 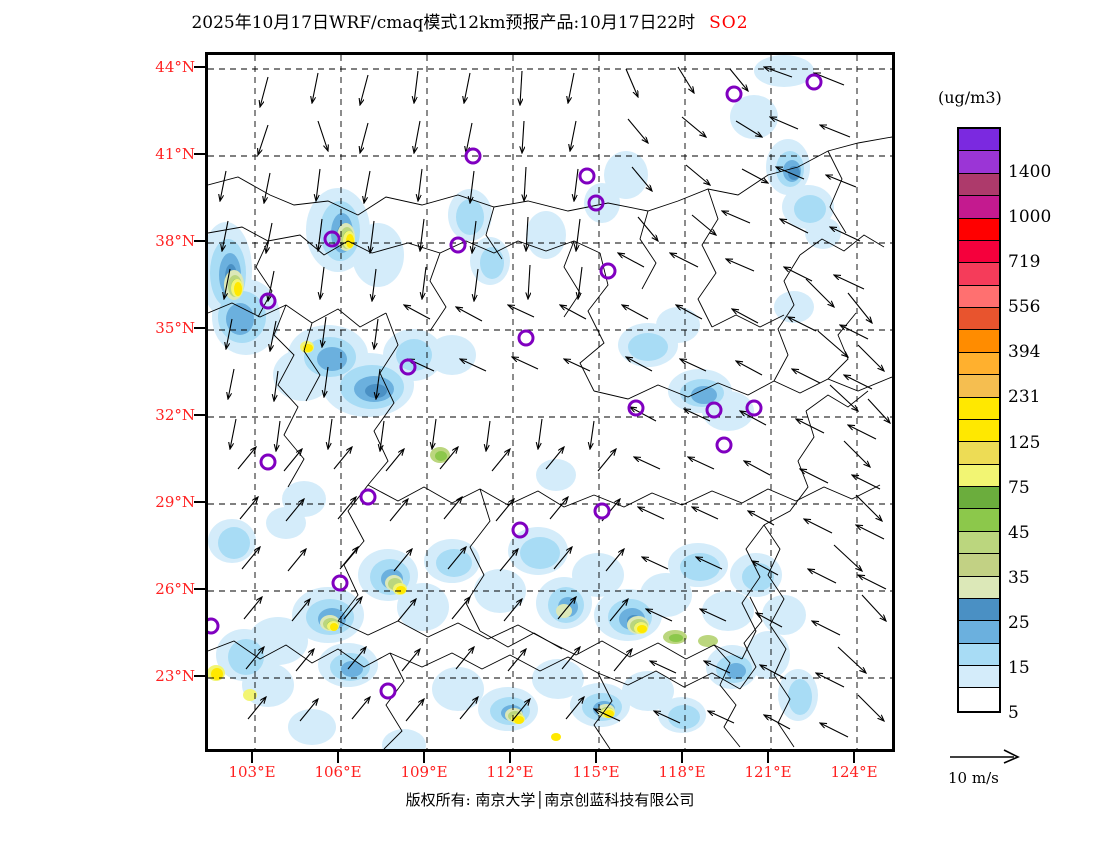 I want to click on lat-label-23: 23°N, so click(x=175, y=676).